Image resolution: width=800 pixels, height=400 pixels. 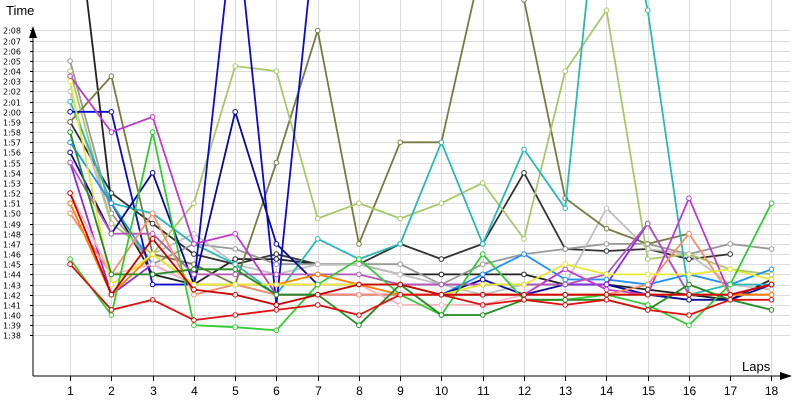 What do you see at coordinates (12, 235) in the screenshot?
I see `y-tick-label: 1:48` at bounding box center [12, 235].